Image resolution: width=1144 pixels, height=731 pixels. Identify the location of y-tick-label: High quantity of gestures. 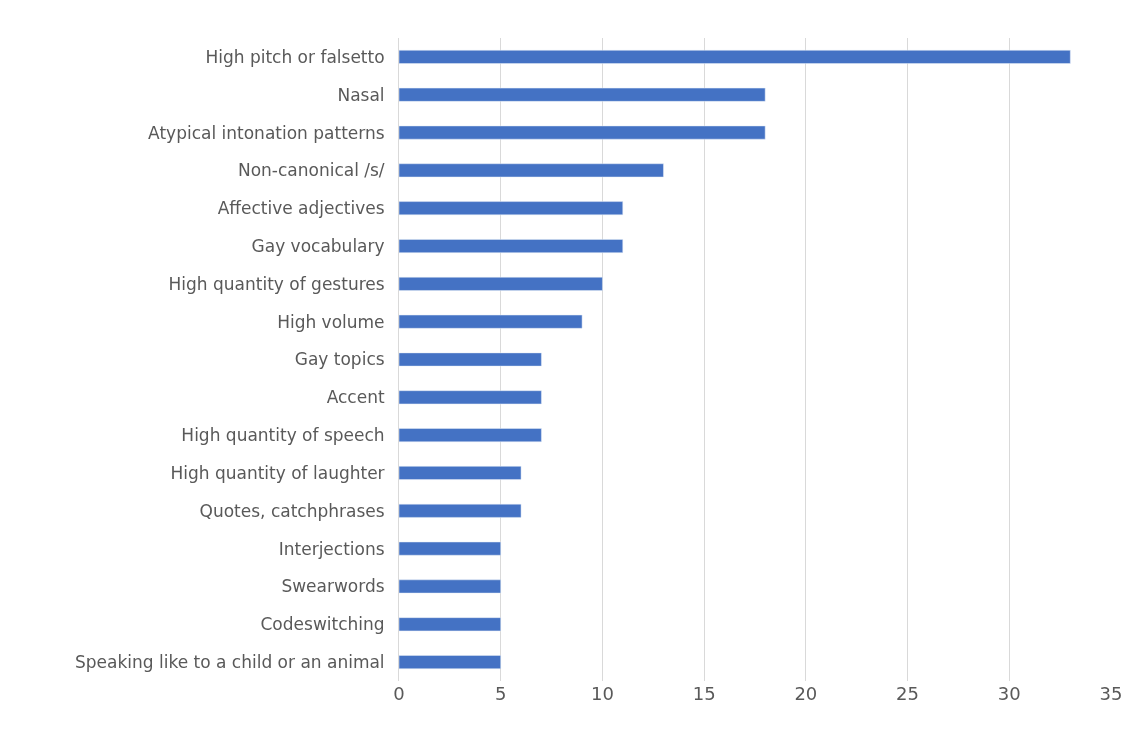
(276, 283).